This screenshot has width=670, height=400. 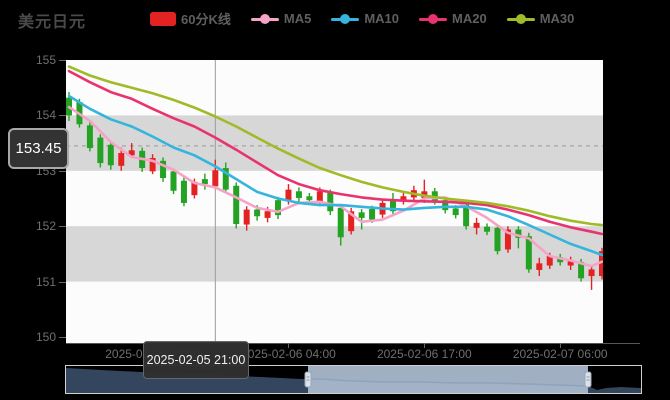 I want to click on y-axis-label: 154, so click(x=45, y=115).